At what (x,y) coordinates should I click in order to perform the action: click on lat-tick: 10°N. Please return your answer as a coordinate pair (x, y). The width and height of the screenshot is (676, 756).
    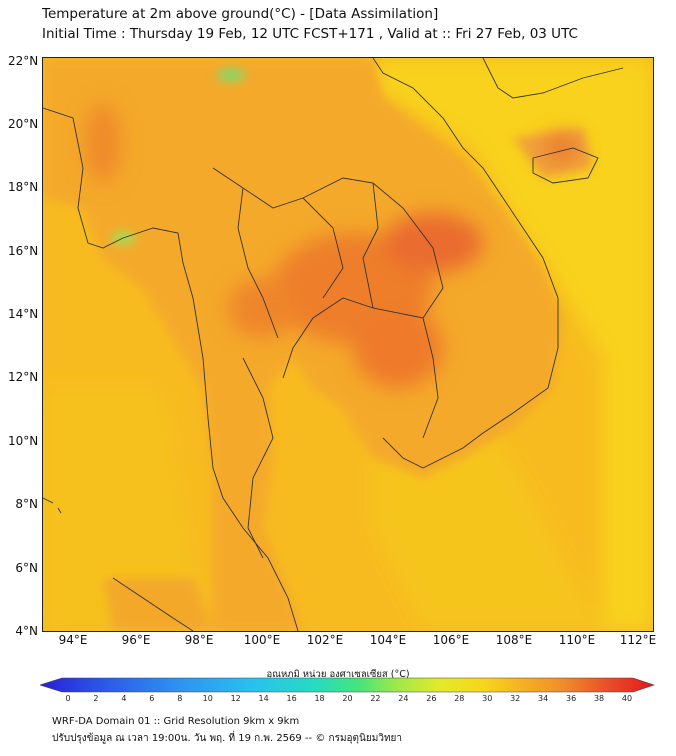
    Looking at the image, I should click on (23, 441).